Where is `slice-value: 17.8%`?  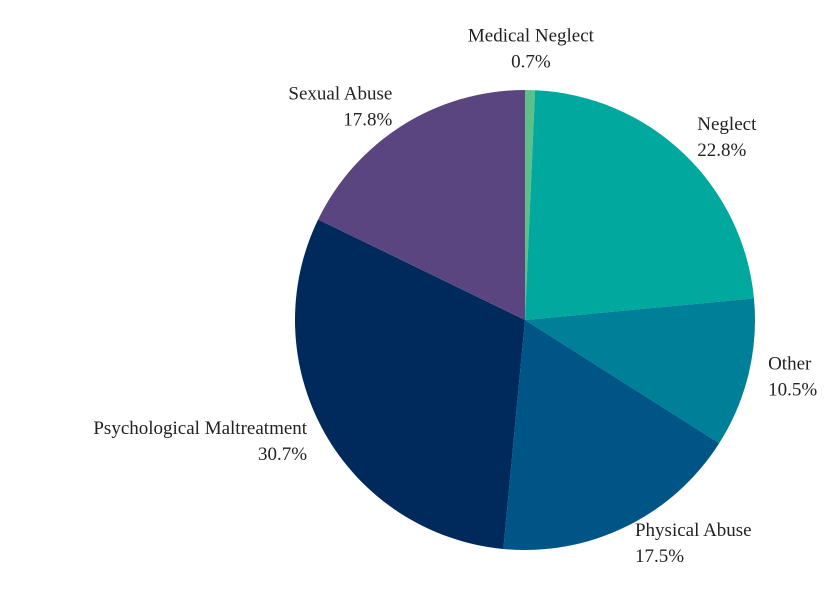
slice-value: 17.8% is located at coordinates (367, 119).